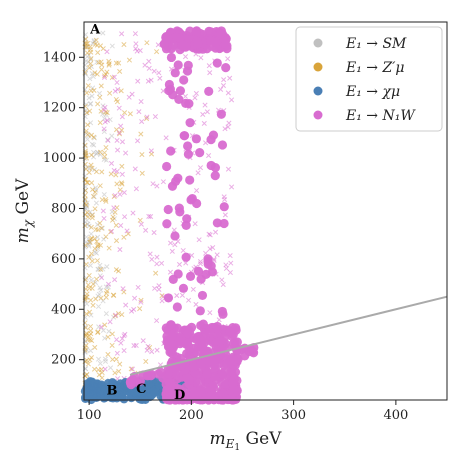 The height and width of the screenshot is (467, 467). I want to click on threshold-line, so click(288, 335).